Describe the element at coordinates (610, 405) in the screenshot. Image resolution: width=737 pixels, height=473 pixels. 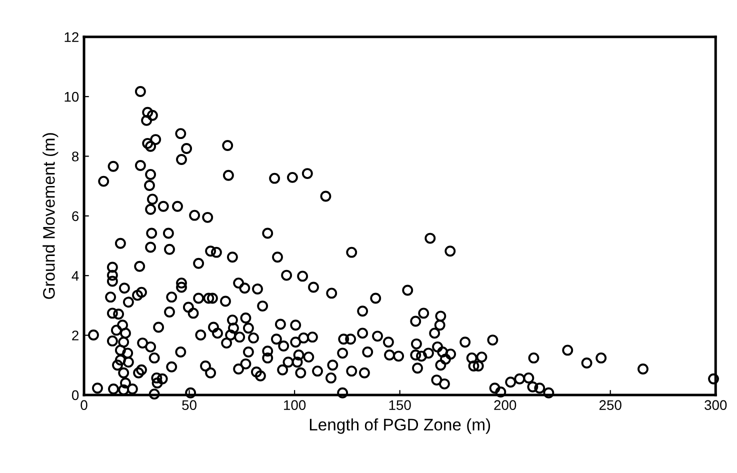
I see `x-tick-label: 250` at that location.